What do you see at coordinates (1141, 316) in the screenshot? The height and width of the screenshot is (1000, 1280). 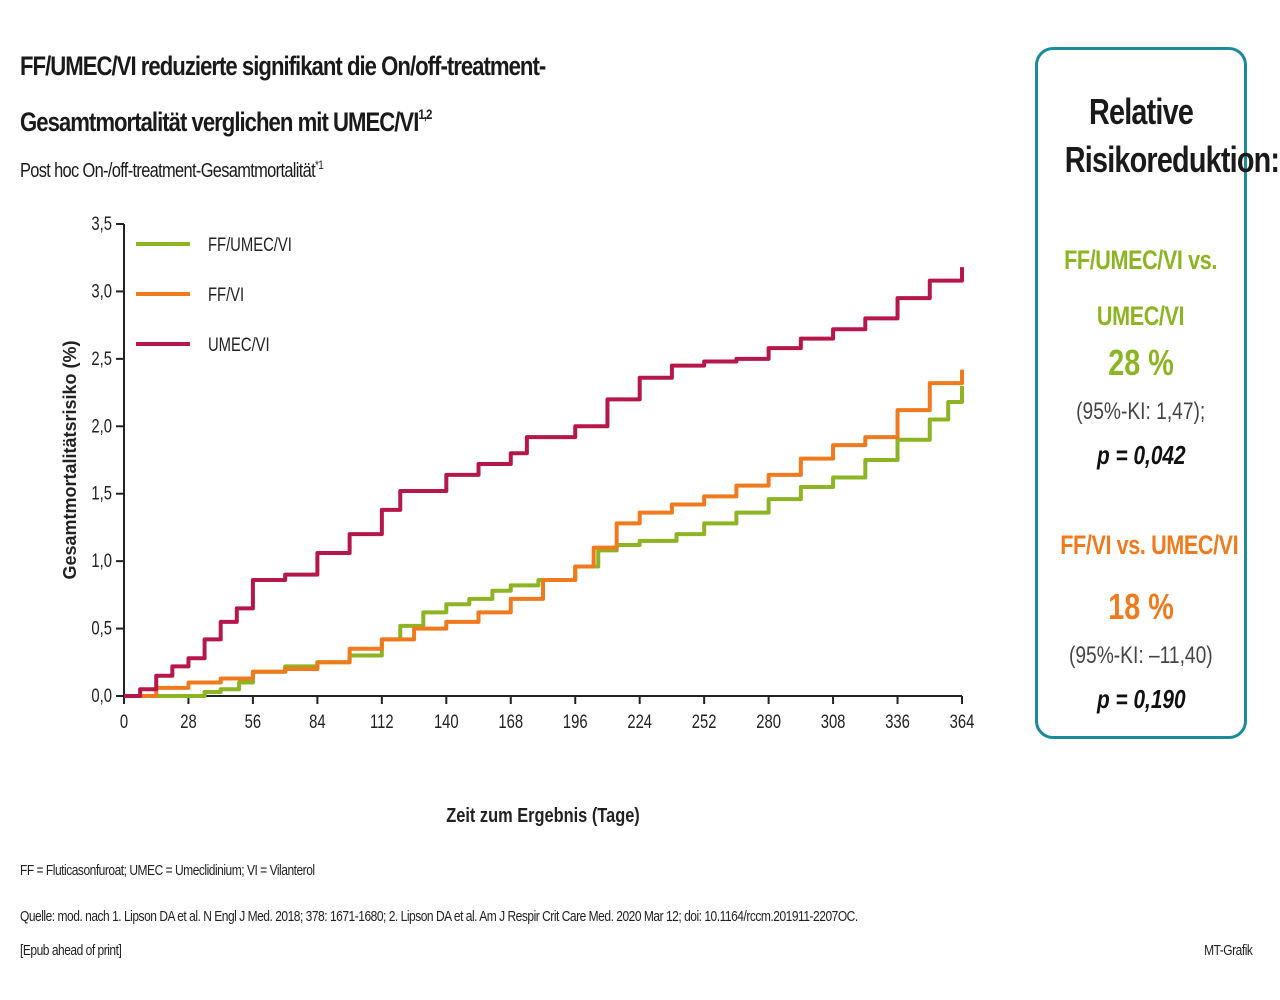 I see `comparison-1-label-line-2: UMEC/VI` at bounding box center [1141, 316].